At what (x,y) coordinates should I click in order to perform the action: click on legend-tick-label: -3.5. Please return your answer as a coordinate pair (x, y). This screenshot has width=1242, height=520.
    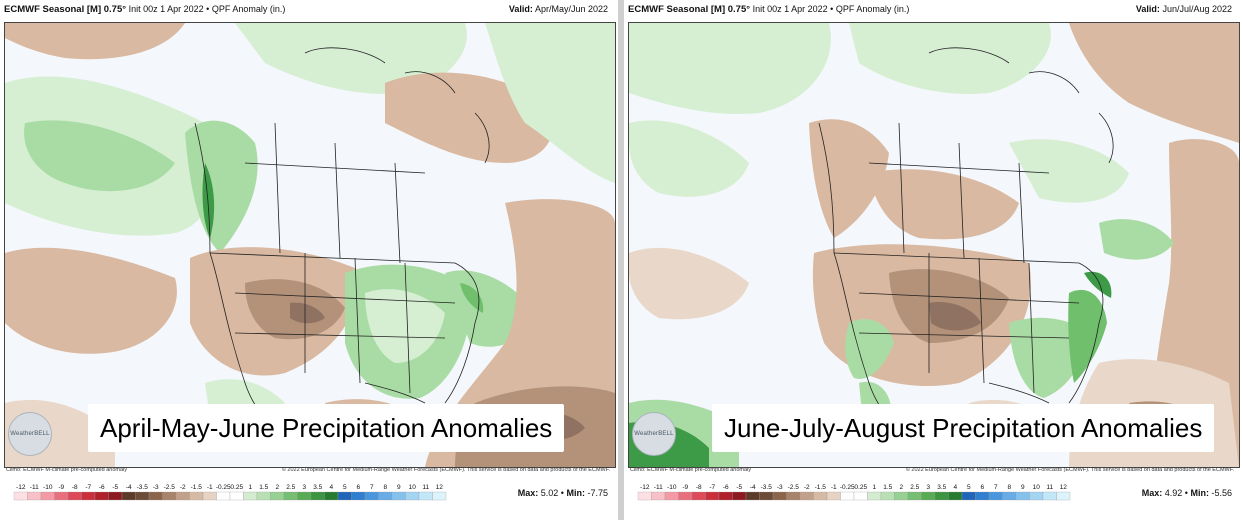
    Looking at the image, I should click on (143, 487).